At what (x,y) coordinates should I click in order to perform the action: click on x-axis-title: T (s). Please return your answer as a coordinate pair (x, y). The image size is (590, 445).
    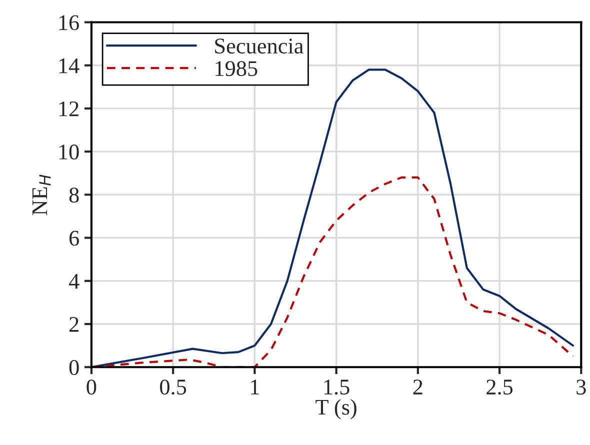
    Looking at the image, I should click on (336, 409).